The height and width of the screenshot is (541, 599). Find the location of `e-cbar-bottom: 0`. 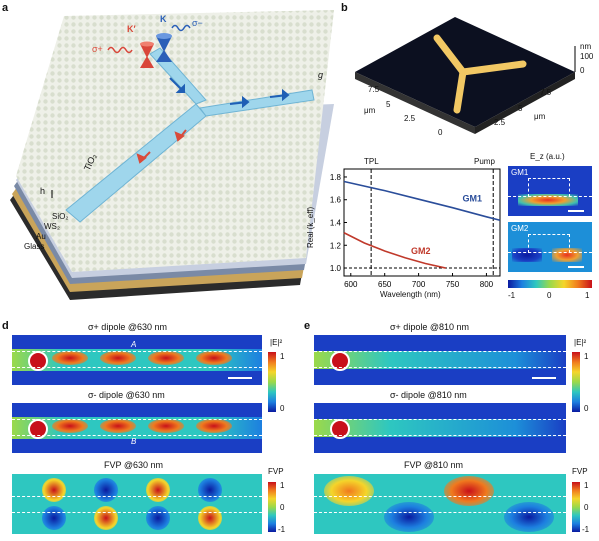

e-cbar-bottom: 0 is located at coordinates (586, 408).